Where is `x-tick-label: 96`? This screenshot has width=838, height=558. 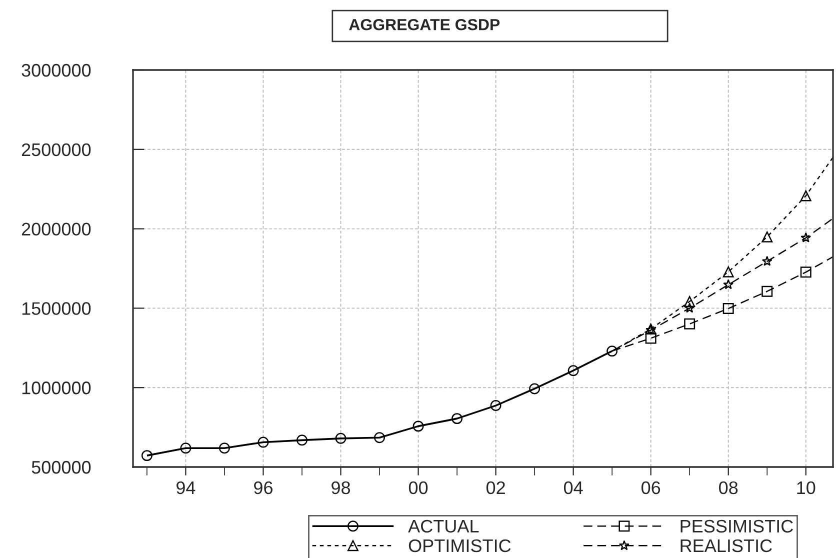 x-tick-label: 96 is located at coordinates (263, 487).